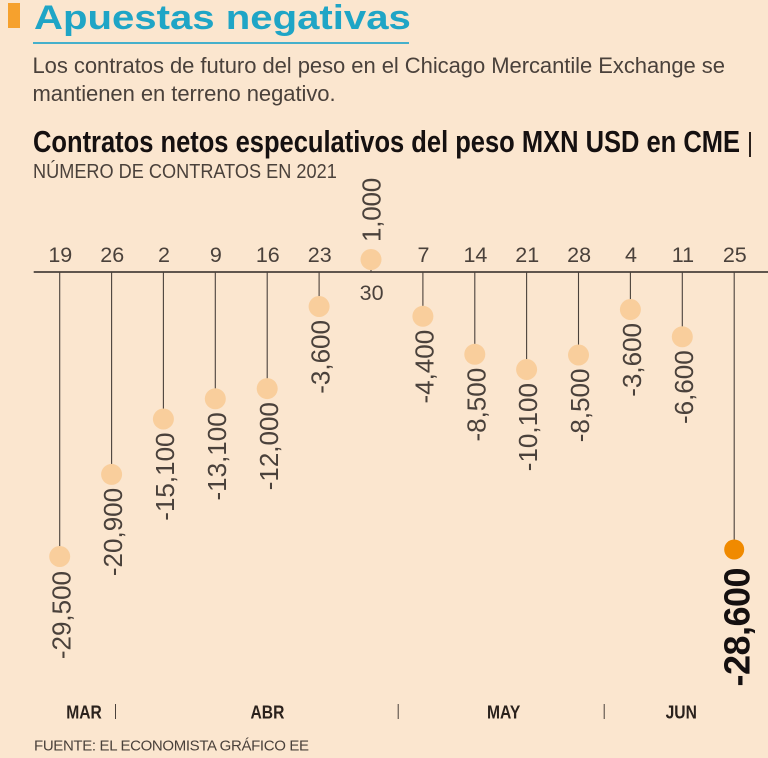 This screenshot has height=758, width=768. Describe the element at coordinates (113, 532) in the screenshot. I see `svg-text: -20,900` at that location.